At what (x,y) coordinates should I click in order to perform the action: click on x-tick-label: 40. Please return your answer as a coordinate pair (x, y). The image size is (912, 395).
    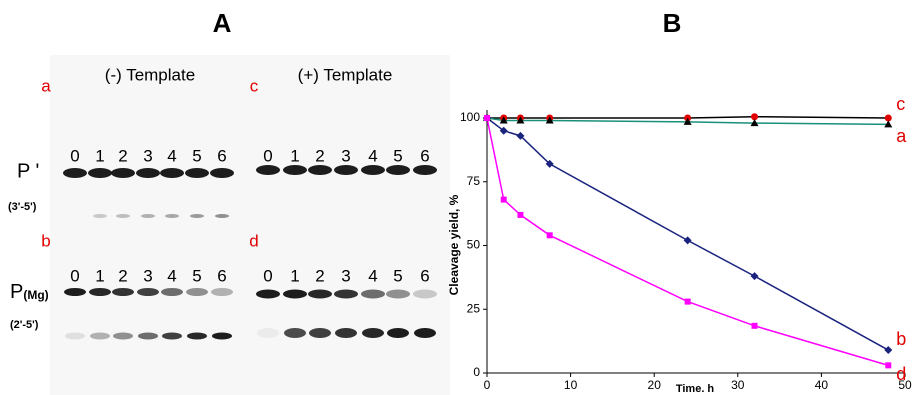
    Looking at the image, I should click on (822, 385).